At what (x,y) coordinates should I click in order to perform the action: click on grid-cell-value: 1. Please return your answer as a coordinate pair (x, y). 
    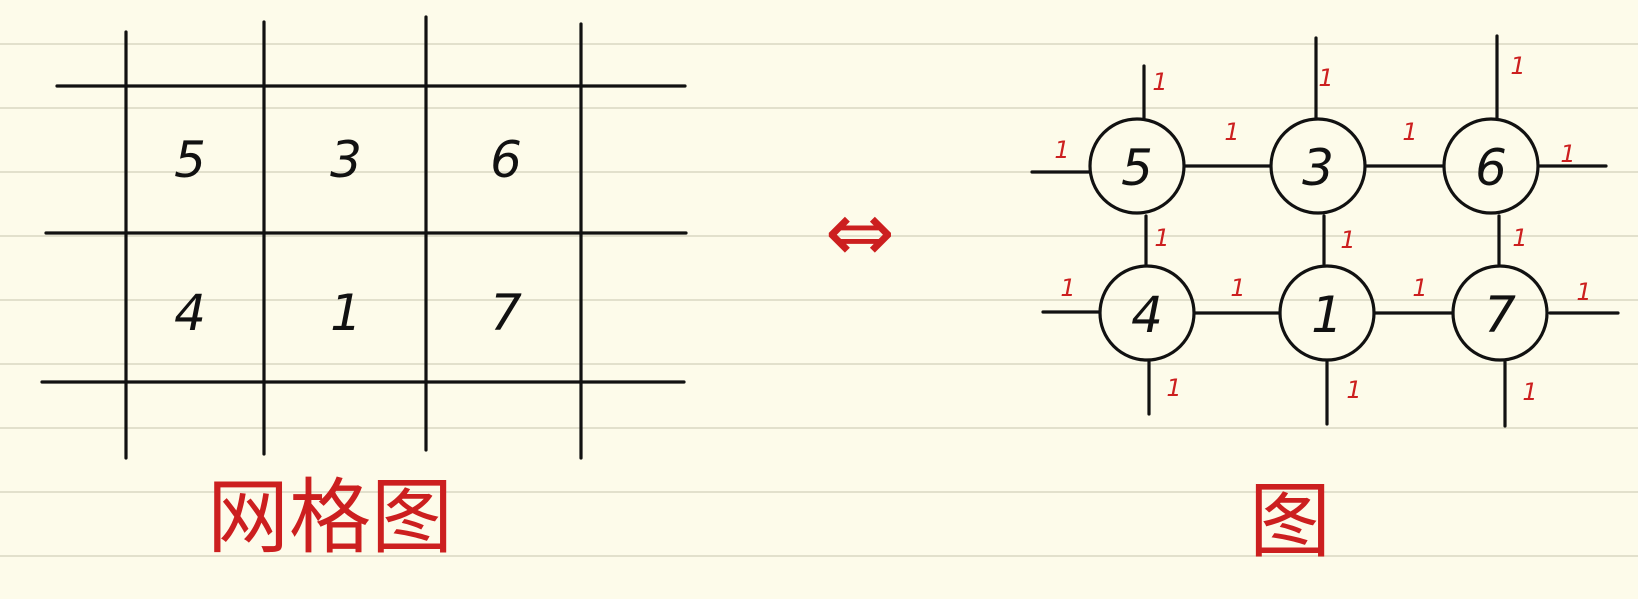
    Looking at the image, I should click on (346, 313).